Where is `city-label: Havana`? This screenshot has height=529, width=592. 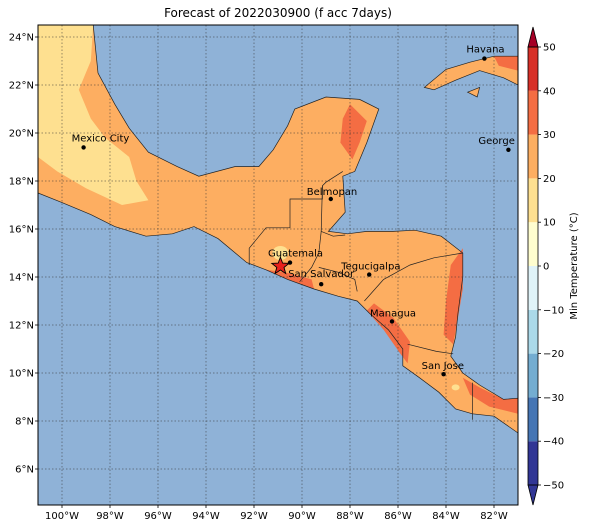 city-label: Havana is located at coordinates (485, 50).